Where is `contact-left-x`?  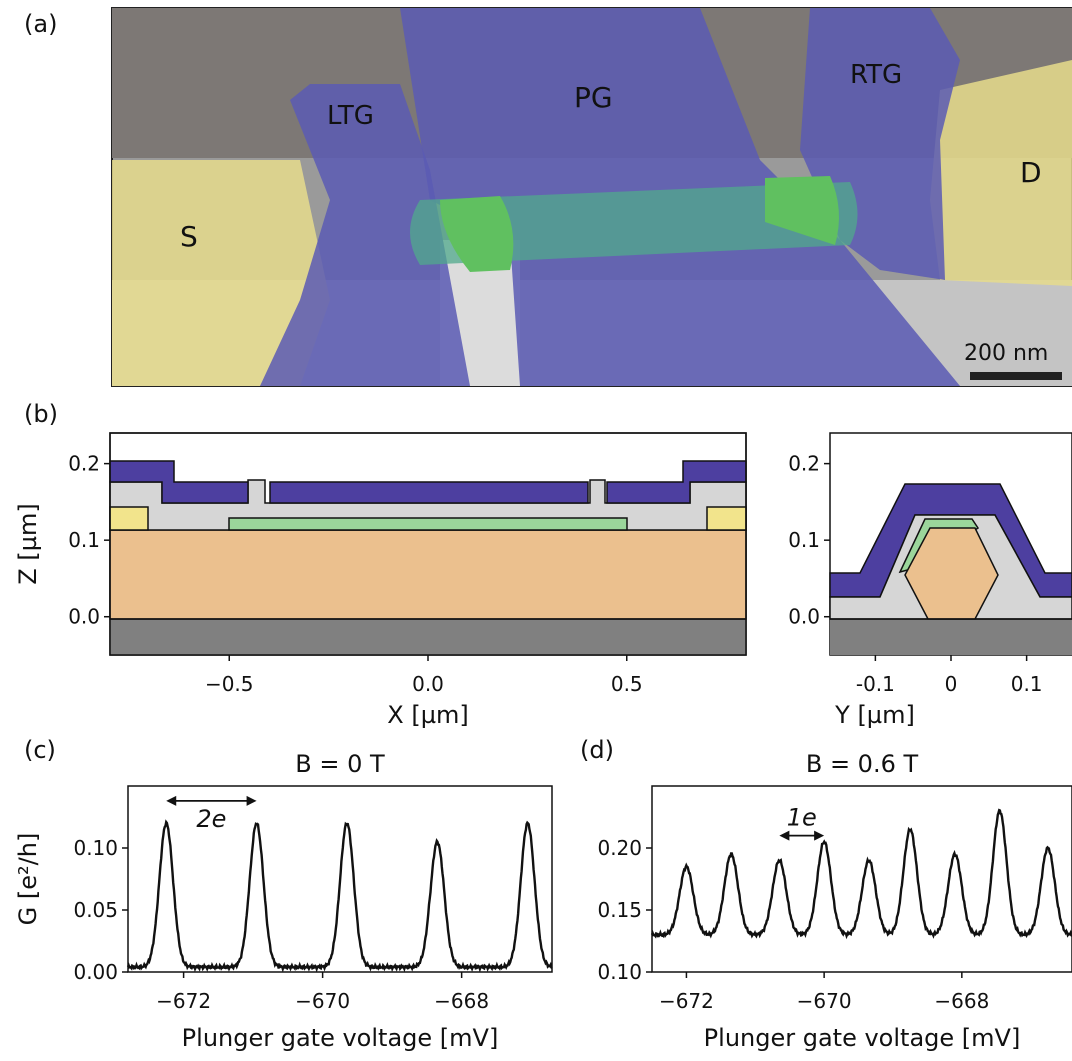
contact-left-x is located at coordinates (129, 518).